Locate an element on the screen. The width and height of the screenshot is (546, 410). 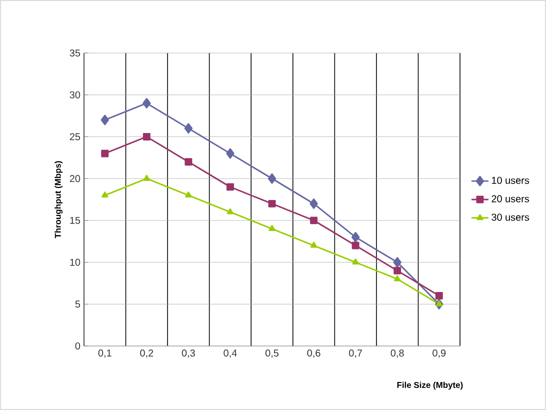
x-tick-label: 0,8 is located at coordinates (397, 354).